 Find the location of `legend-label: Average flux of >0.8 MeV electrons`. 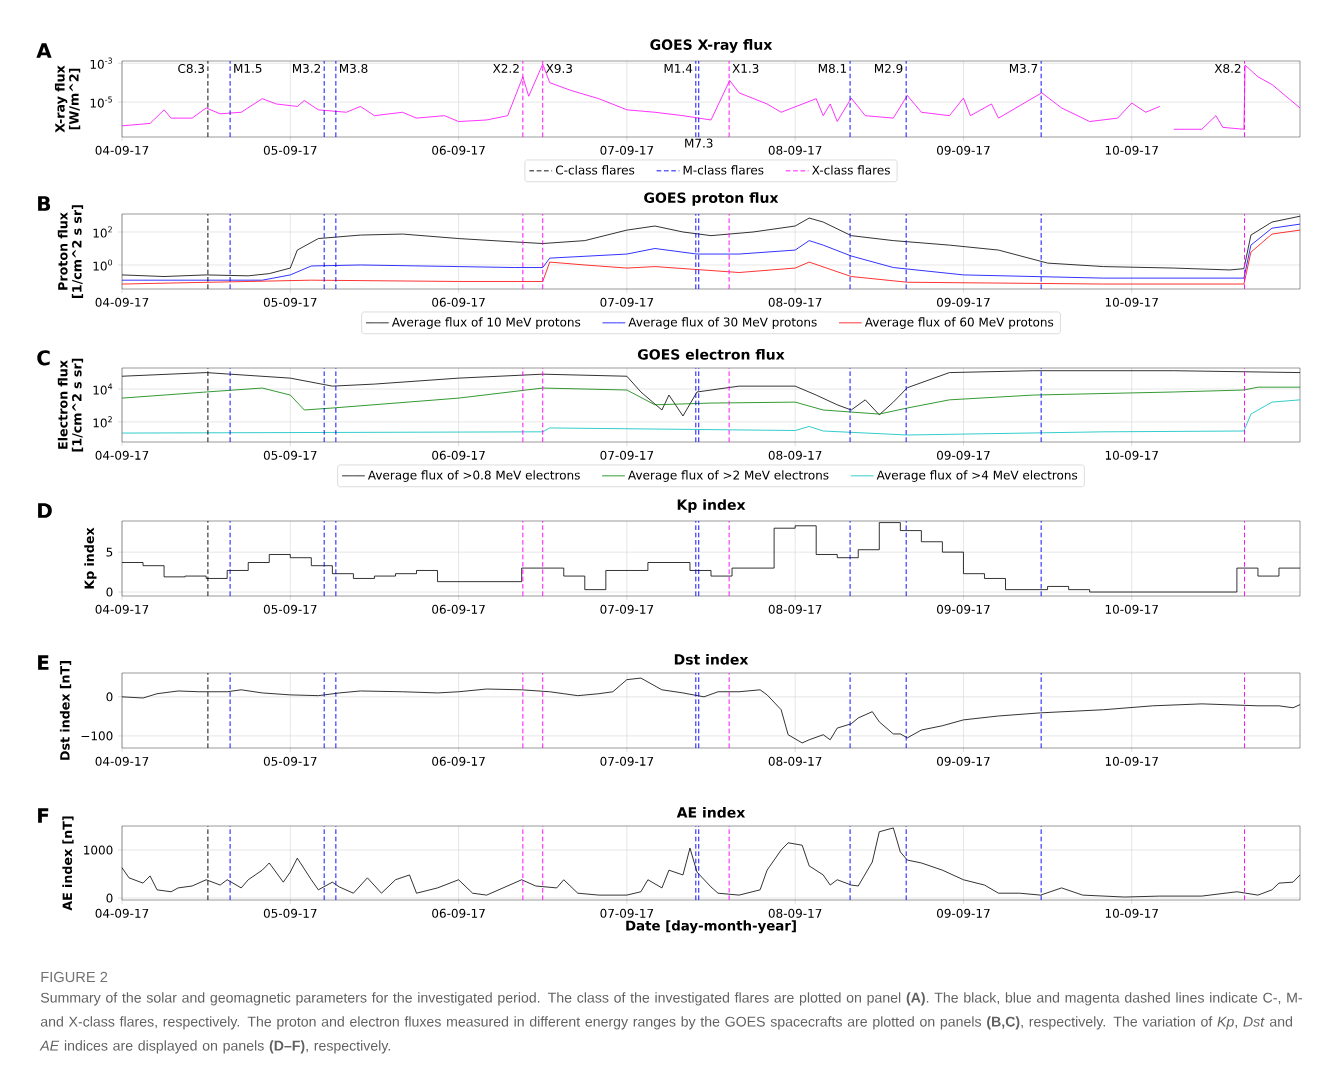

legend-label: Average flux of >0.8 MeV electrons is located at coordinates (473, 476).